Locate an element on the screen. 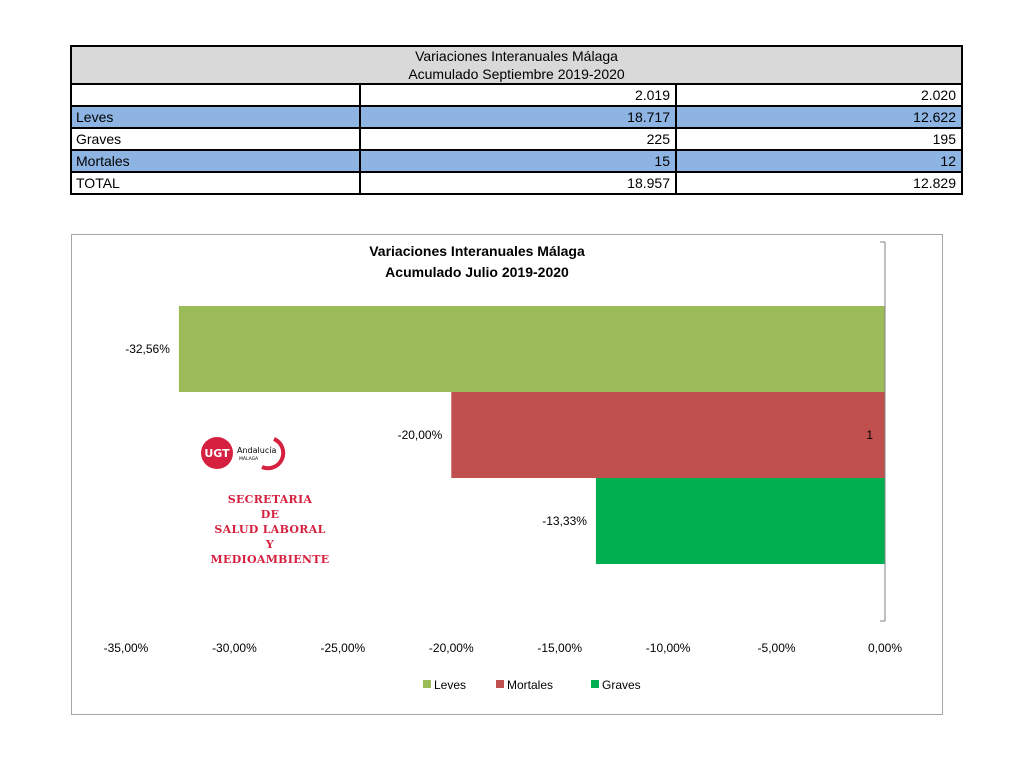  row-value-2019: 18.717 is located at coordinates (518, 117).